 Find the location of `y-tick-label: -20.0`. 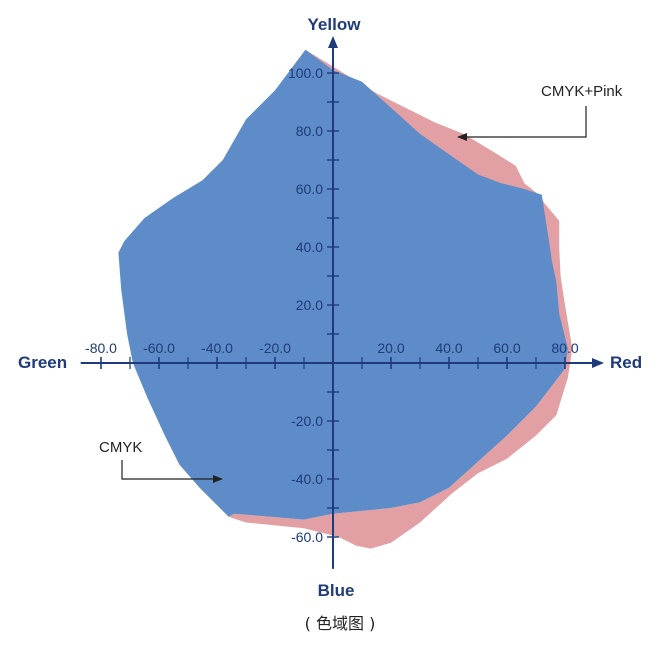

y-tick-label: -20.0 is located at coordinates (307, 421).